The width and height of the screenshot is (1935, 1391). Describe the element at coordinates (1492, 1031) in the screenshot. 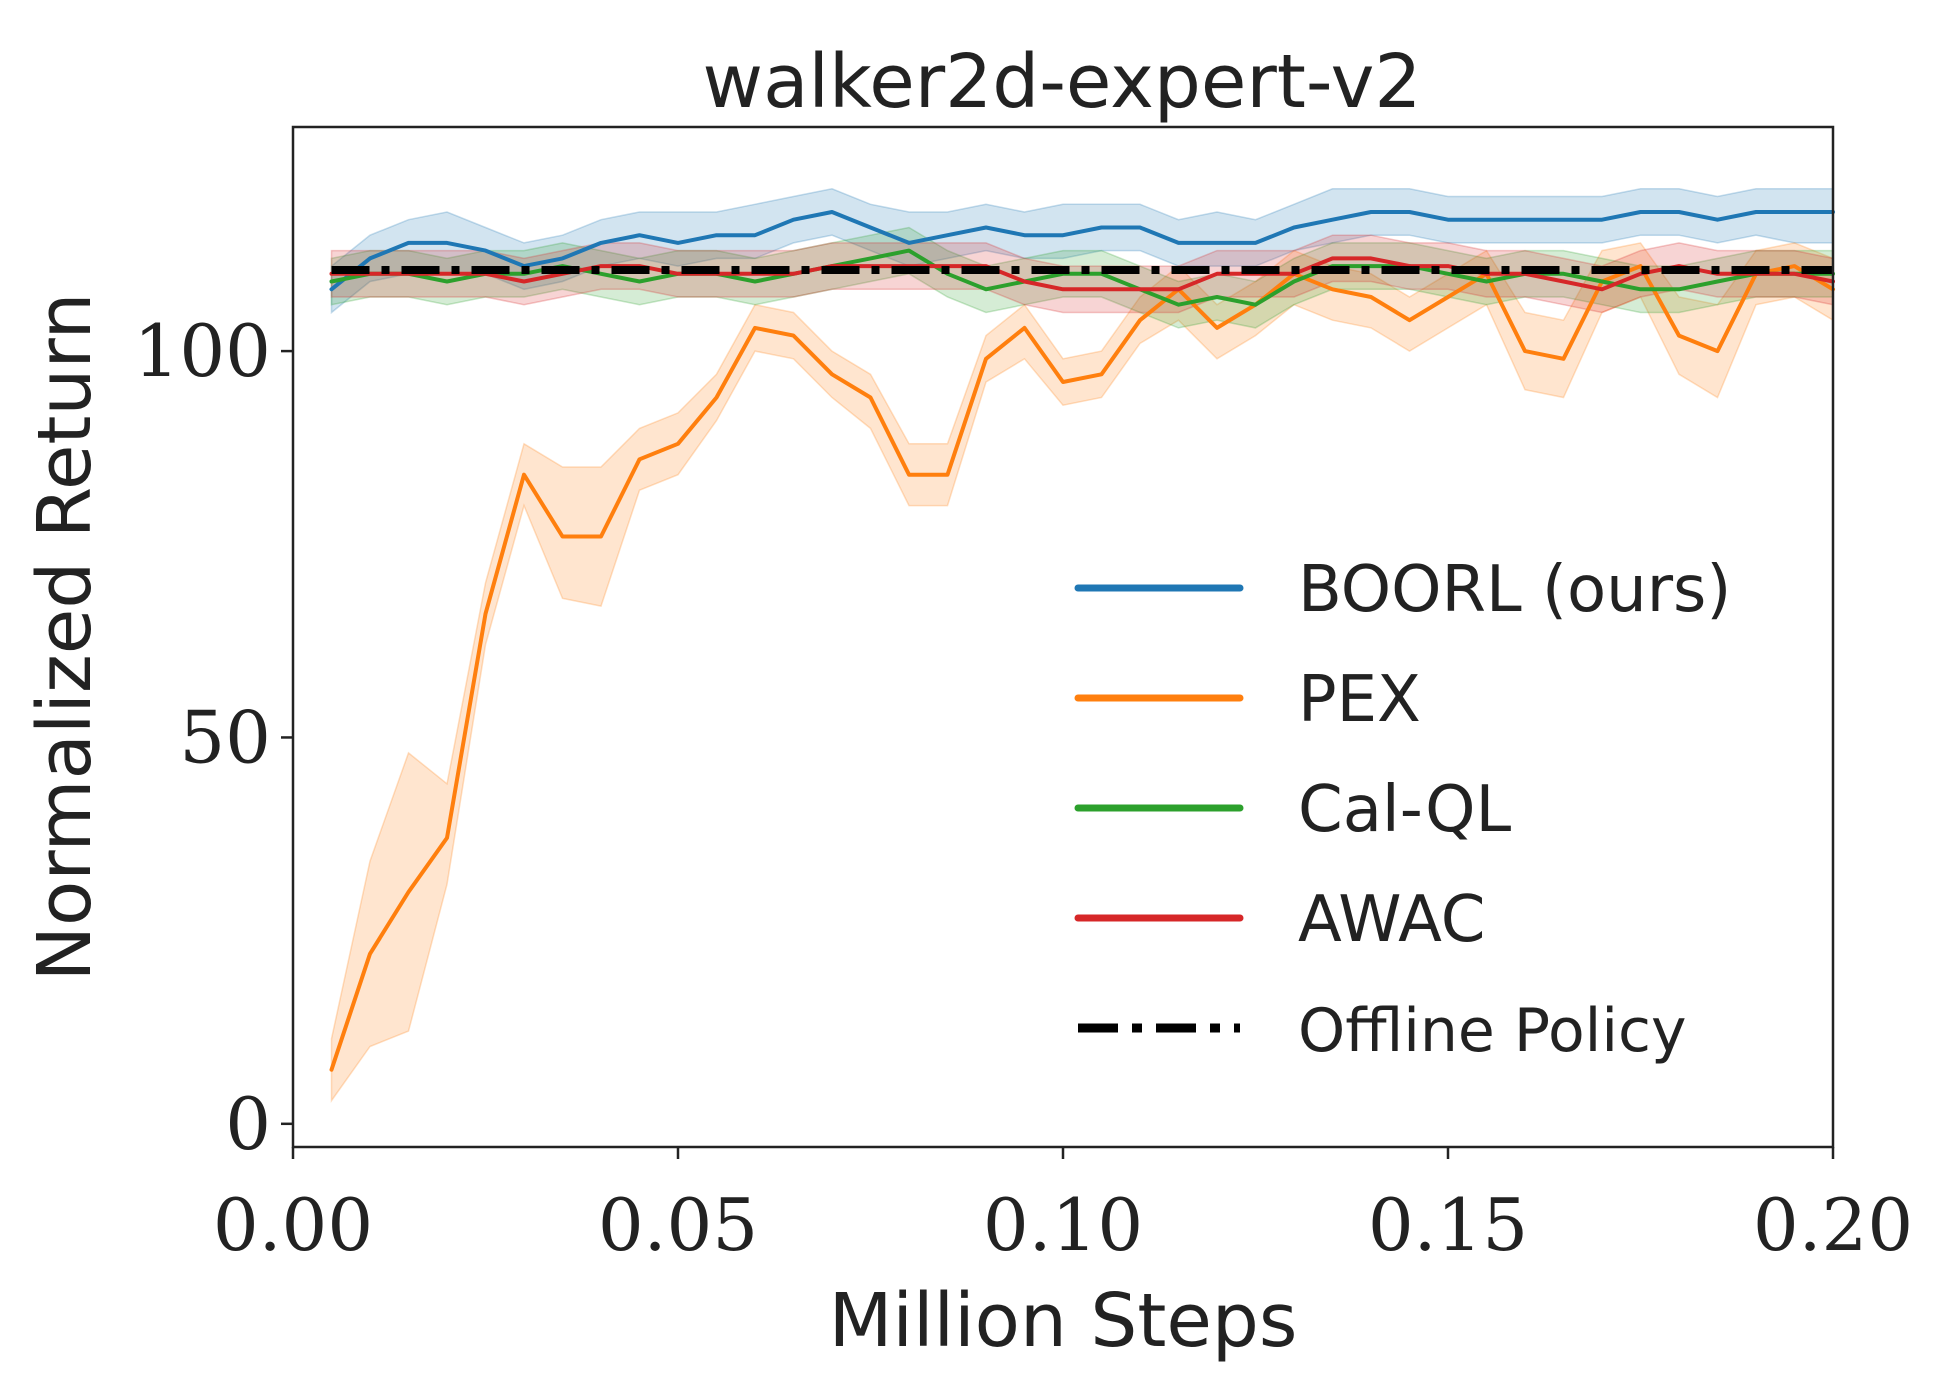

I see `legend-label-offline-policy: Offline Policy` at that location.